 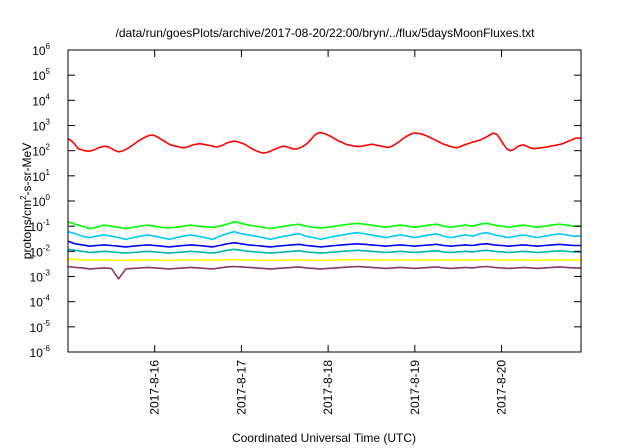 I want to click on y-tick-label-exp: -3, so click(x=47, y=273).